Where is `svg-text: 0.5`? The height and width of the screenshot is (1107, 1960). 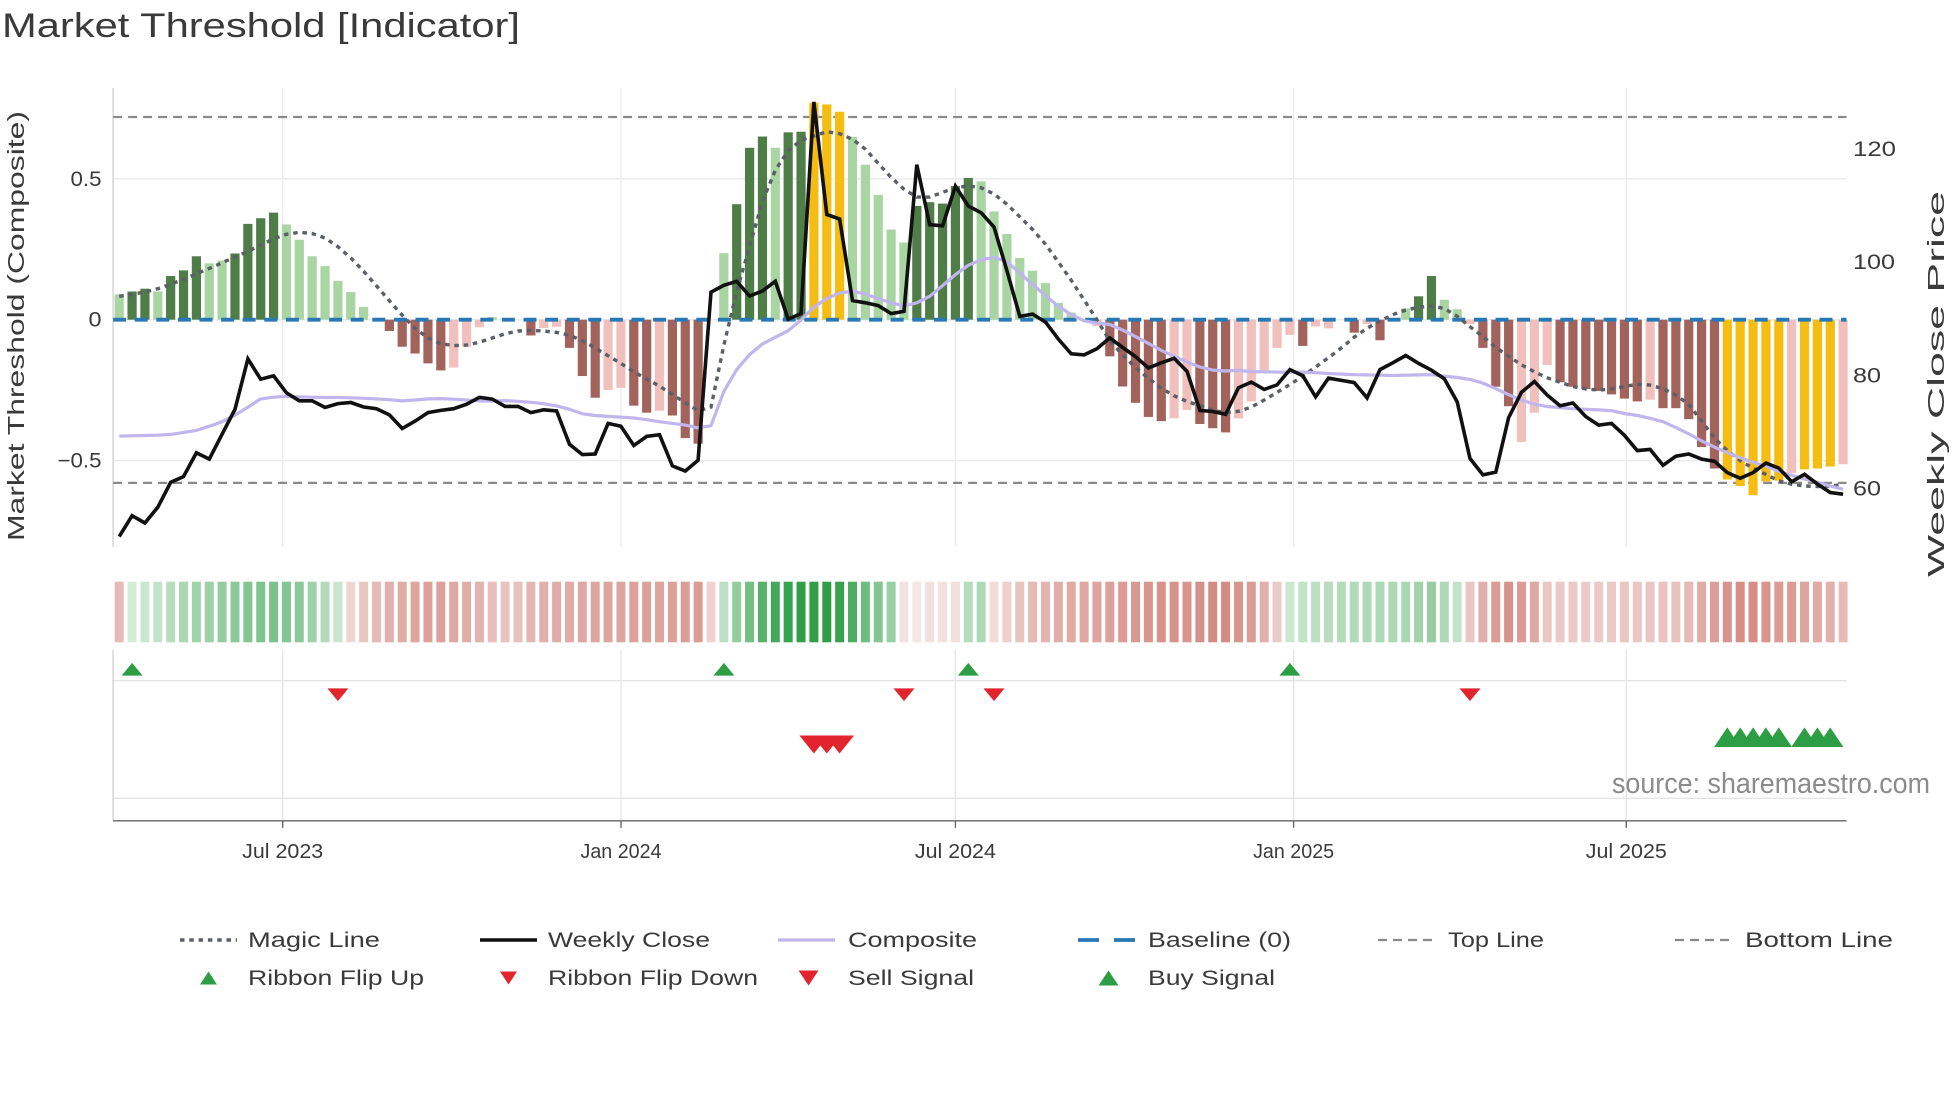
svg-text: 0.5 is located at coordinates (86, 179).